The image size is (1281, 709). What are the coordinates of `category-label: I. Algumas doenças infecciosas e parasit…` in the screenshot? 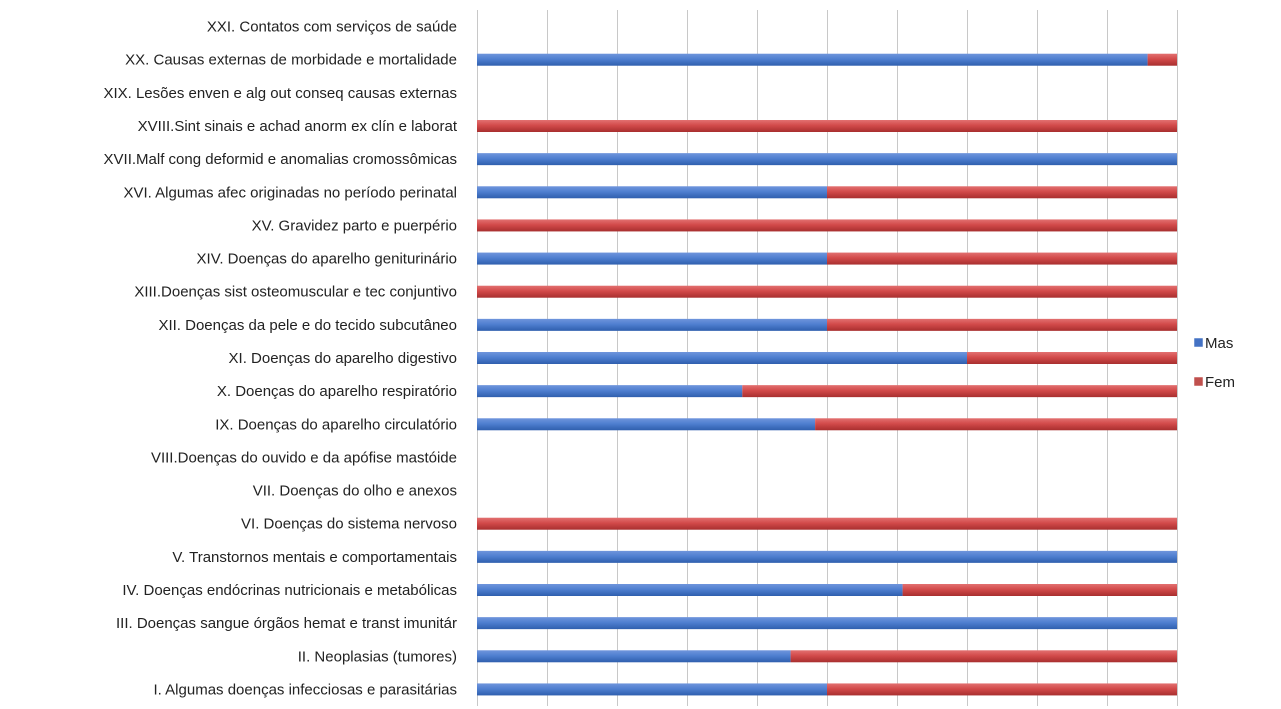 It's located at (306, 689).